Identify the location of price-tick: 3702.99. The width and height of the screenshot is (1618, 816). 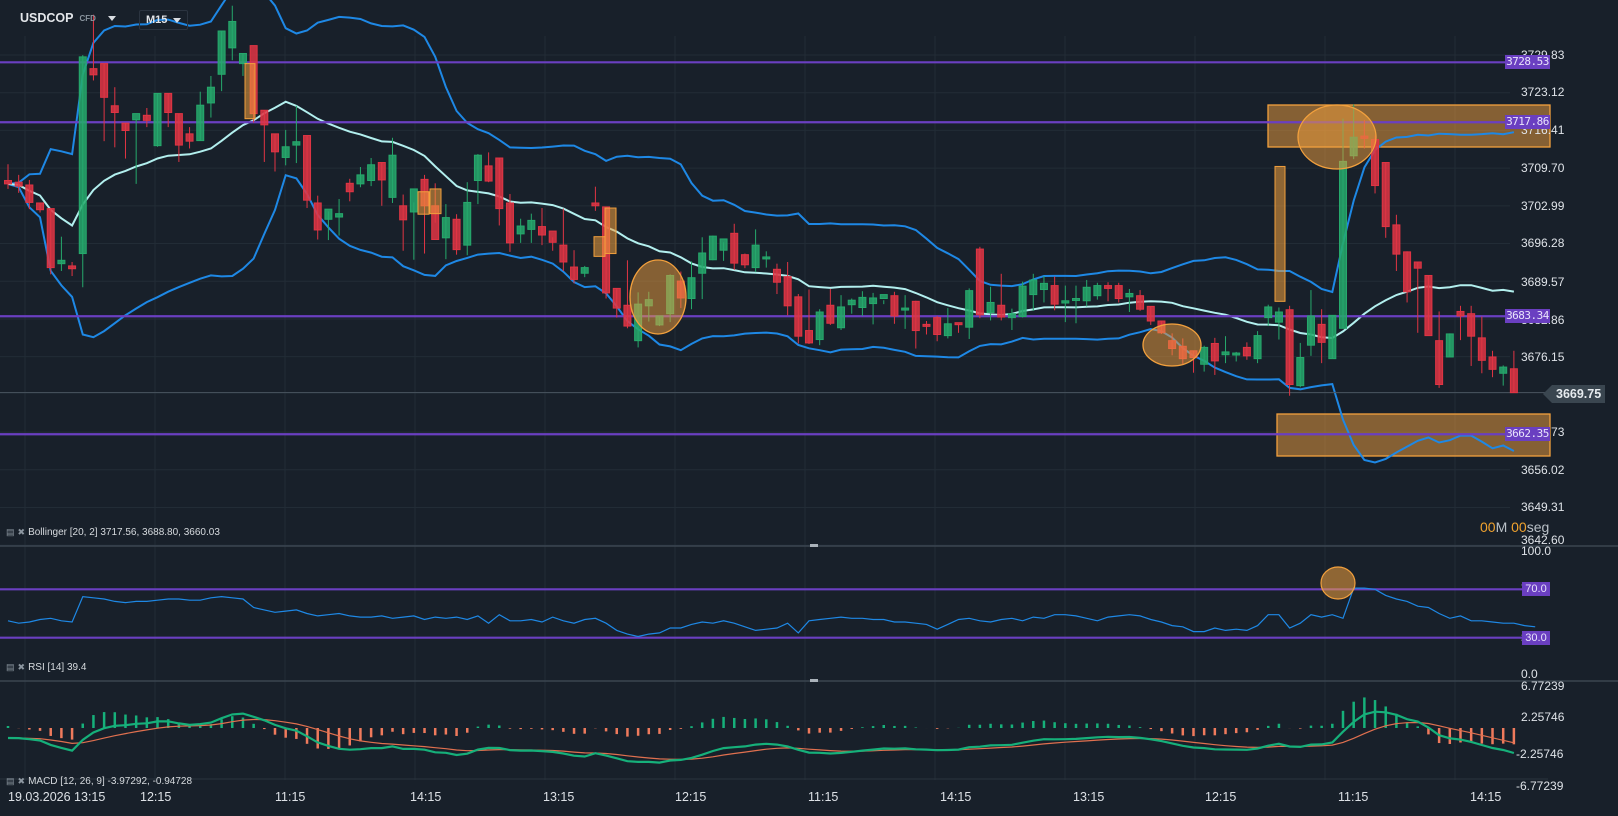
(1543, 206).